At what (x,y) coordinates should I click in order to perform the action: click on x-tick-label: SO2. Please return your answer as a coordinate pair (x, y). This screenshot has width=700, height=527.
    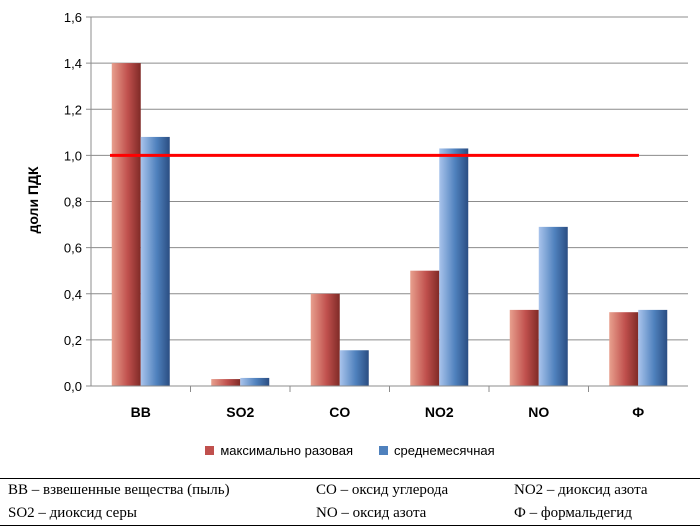
    Looking at the image, I should click on (240, 412).